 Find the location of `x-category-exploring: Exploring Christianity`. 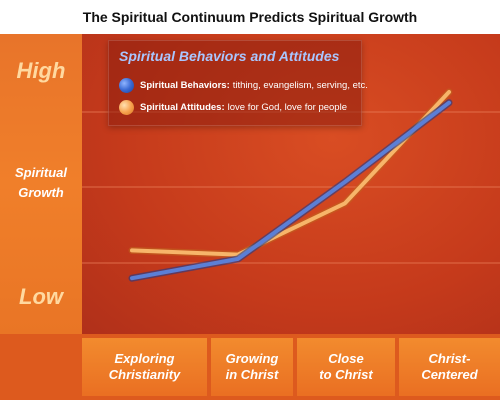

x-category-exploring: Exploring Christianity is located at coordinates (144, 367).